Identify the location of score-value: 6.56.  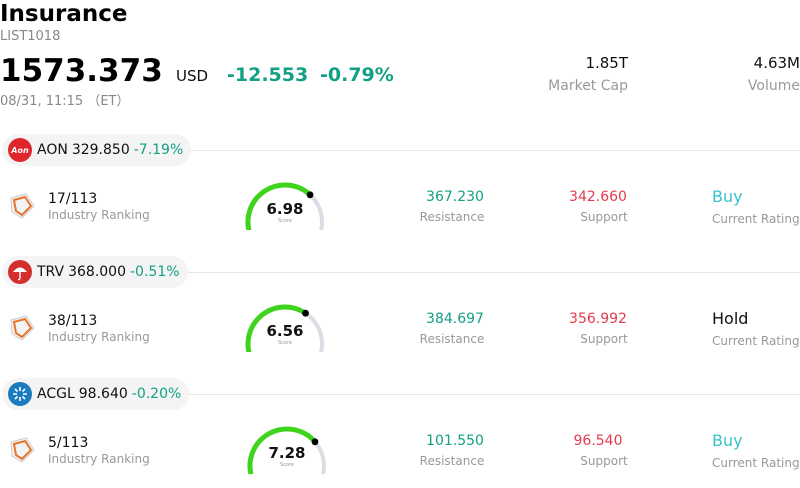
(285, 331).